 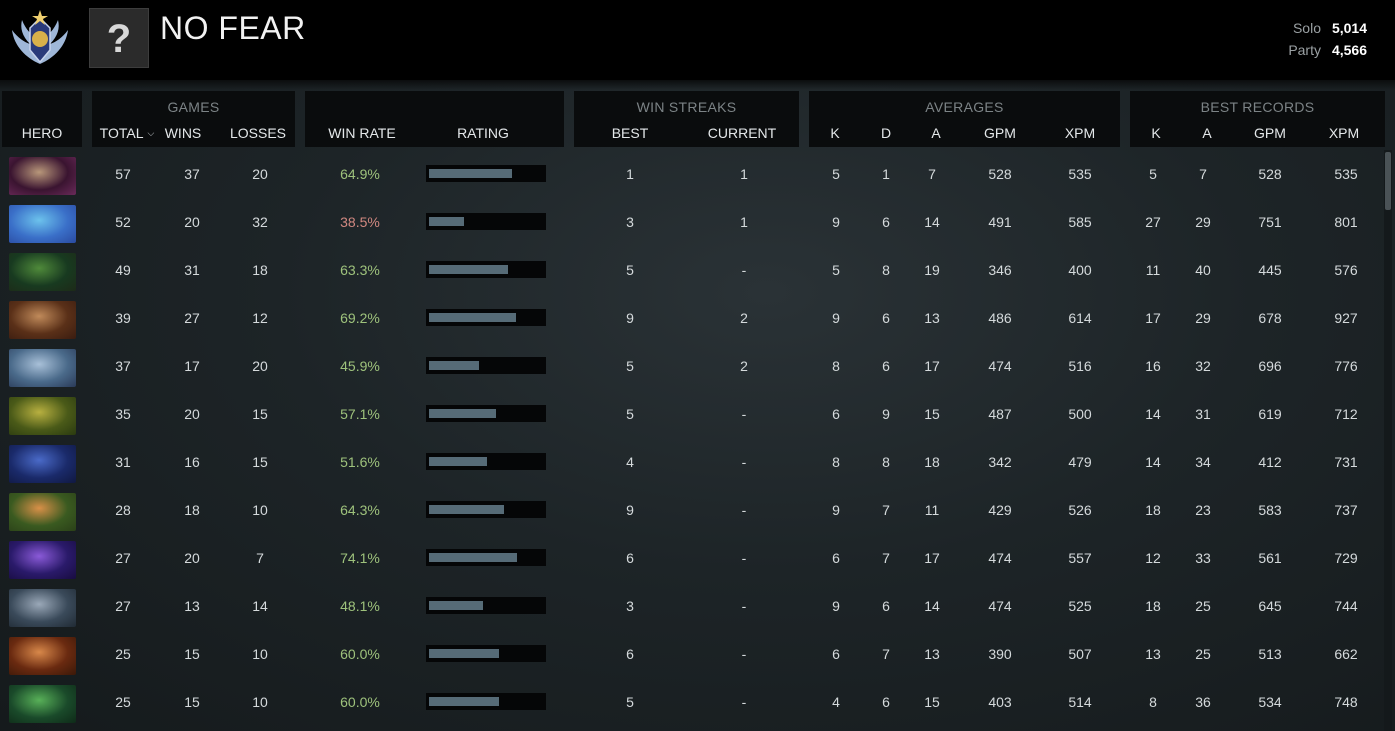 I want to click on table-row: 25 15 10 60.0% 5 - 4 6 15 403 514 8 36 534 748, so click(x=690, y=702).